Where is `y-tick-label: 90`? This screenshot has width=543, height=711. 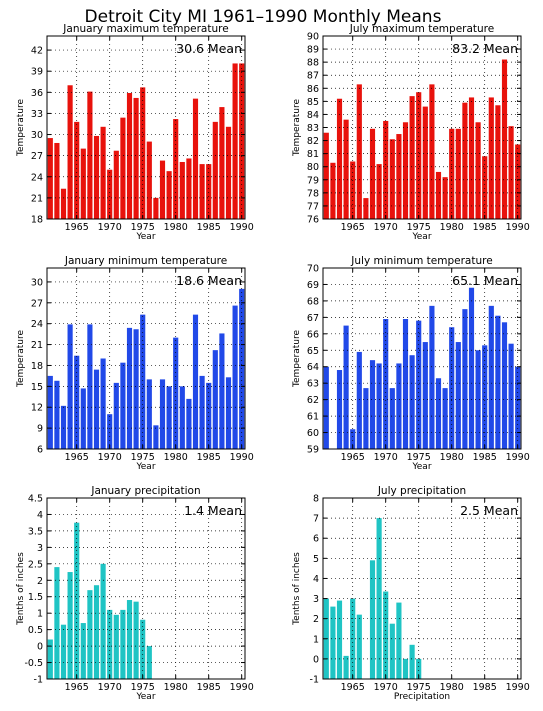 y-tick-label: 90 is located at coordinates (313, 37).